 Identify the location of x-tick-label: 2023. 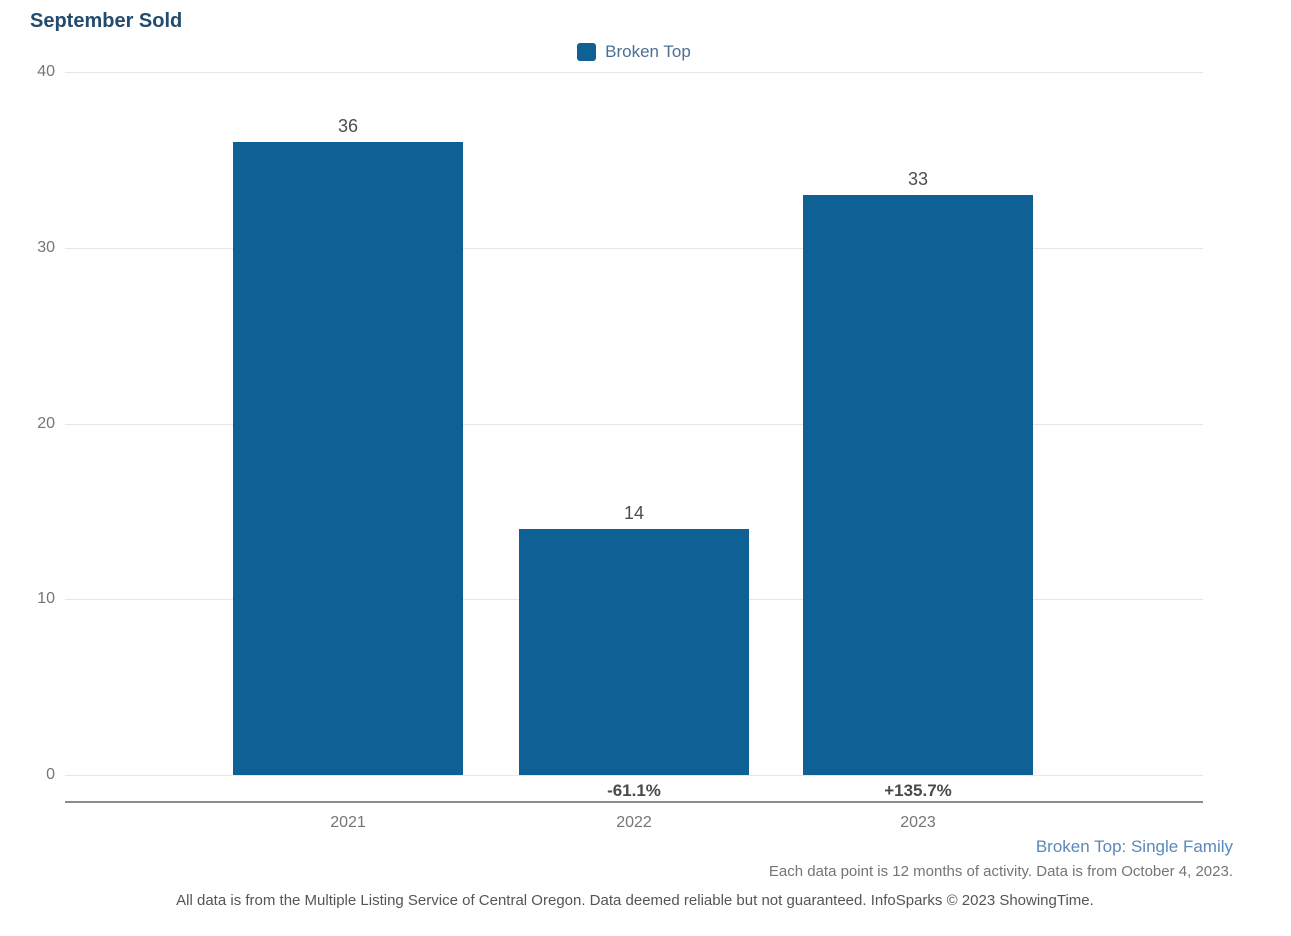
(918, 822).